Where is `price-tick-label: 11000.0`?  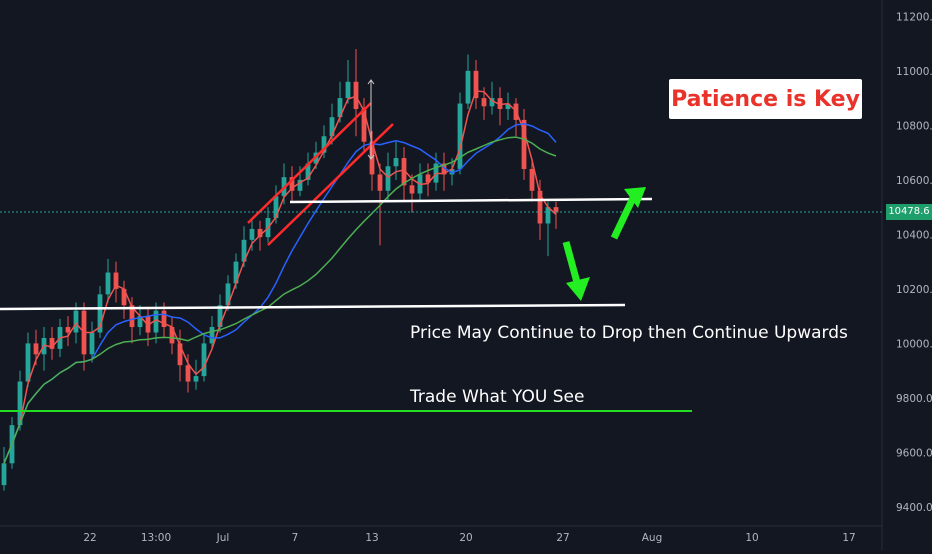
price-tick-label: 11000.0 is located at coordinates (914, 72).